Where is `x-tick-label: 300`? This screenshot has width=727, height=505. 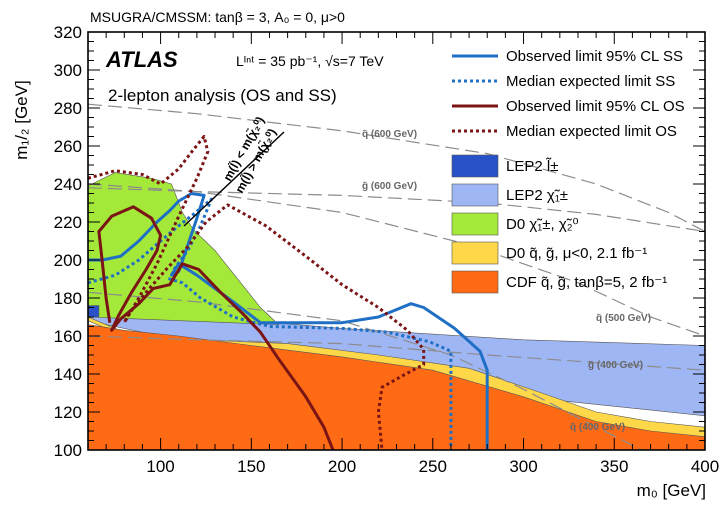
x-tick-label: 300 is located at coordinates (523, 466).